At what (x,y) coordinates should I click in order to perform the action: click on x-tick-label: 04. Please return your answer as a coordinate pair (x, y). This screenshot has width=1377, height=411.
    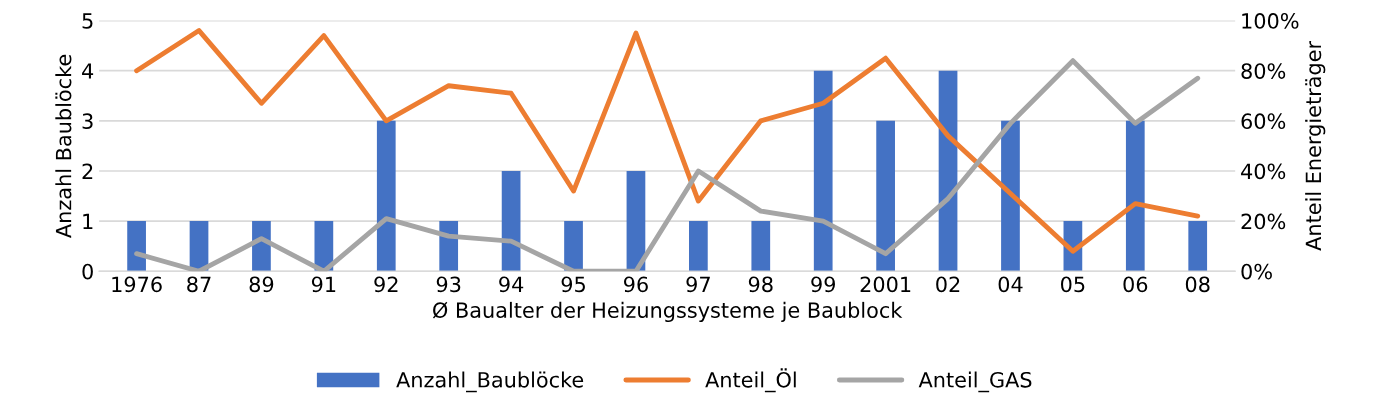
    Looking at the image, I should click on (1010, 284).